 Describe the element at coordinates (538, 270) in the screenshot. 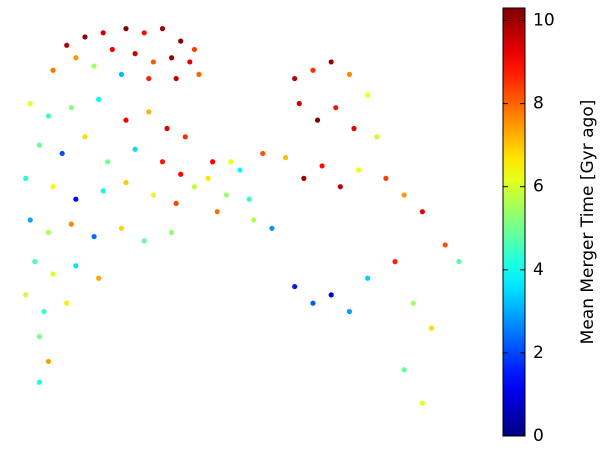

I see `colorbar-tick-label: 4` at that location.